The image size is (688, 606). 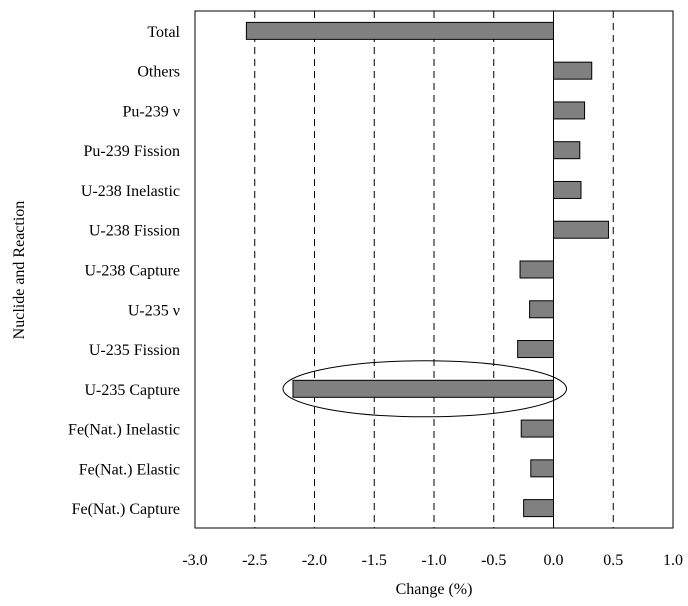 I want to click on x-tick-label: -1.0, so click(x=433, y=560).